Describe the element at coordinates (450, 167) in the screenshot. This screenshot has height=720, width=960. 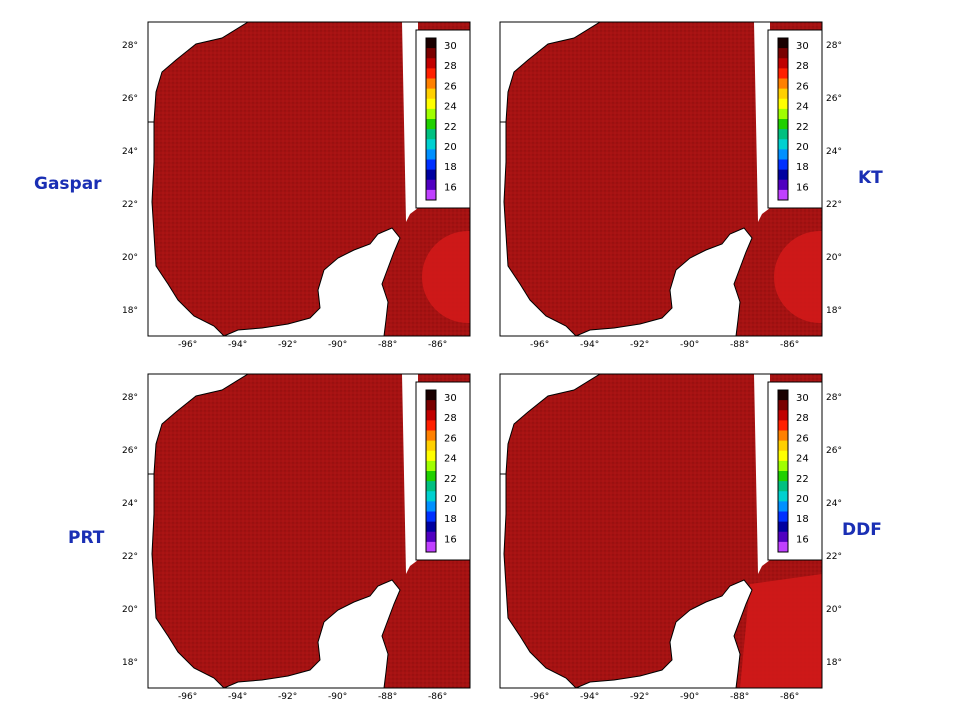
I see `colorbar-tick-label: 18` at that location.